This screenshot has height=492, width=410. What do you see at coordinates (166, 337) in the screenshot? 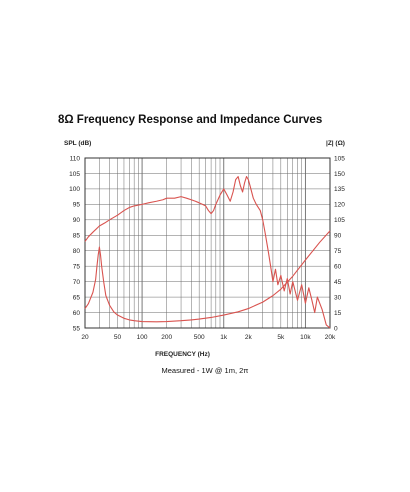
I see `x-tick-label: 200` at bounding box center [166, 337].